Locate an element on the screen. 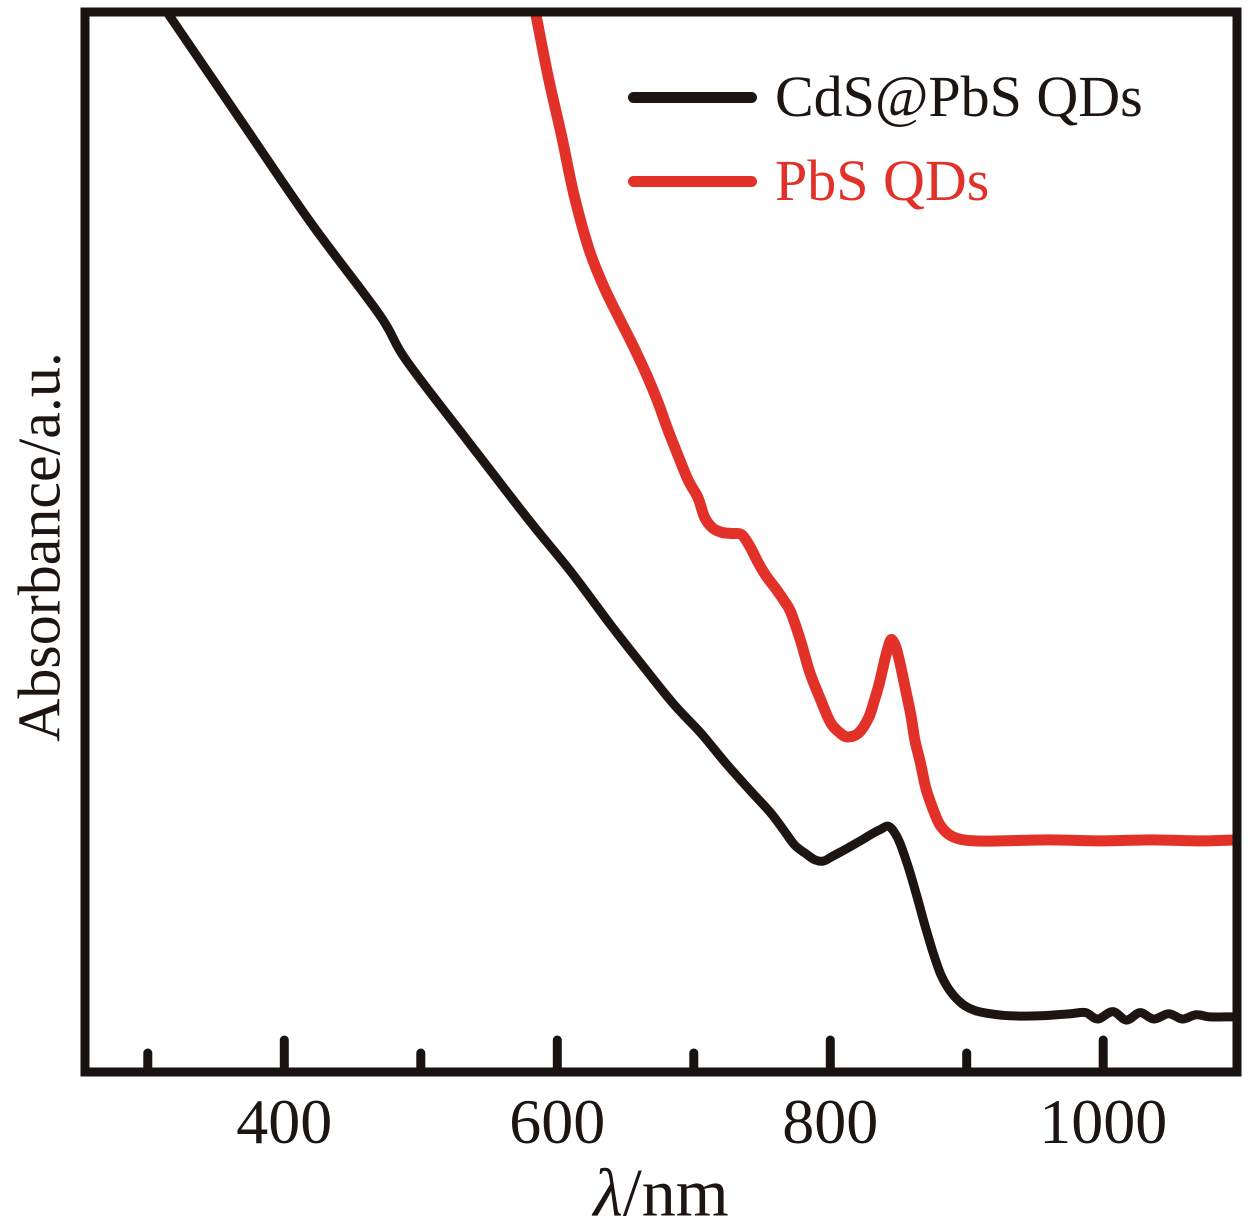  legend-label-cds-pbs-qds: CdS@PbS QDs is located at coordinates (959, 96).